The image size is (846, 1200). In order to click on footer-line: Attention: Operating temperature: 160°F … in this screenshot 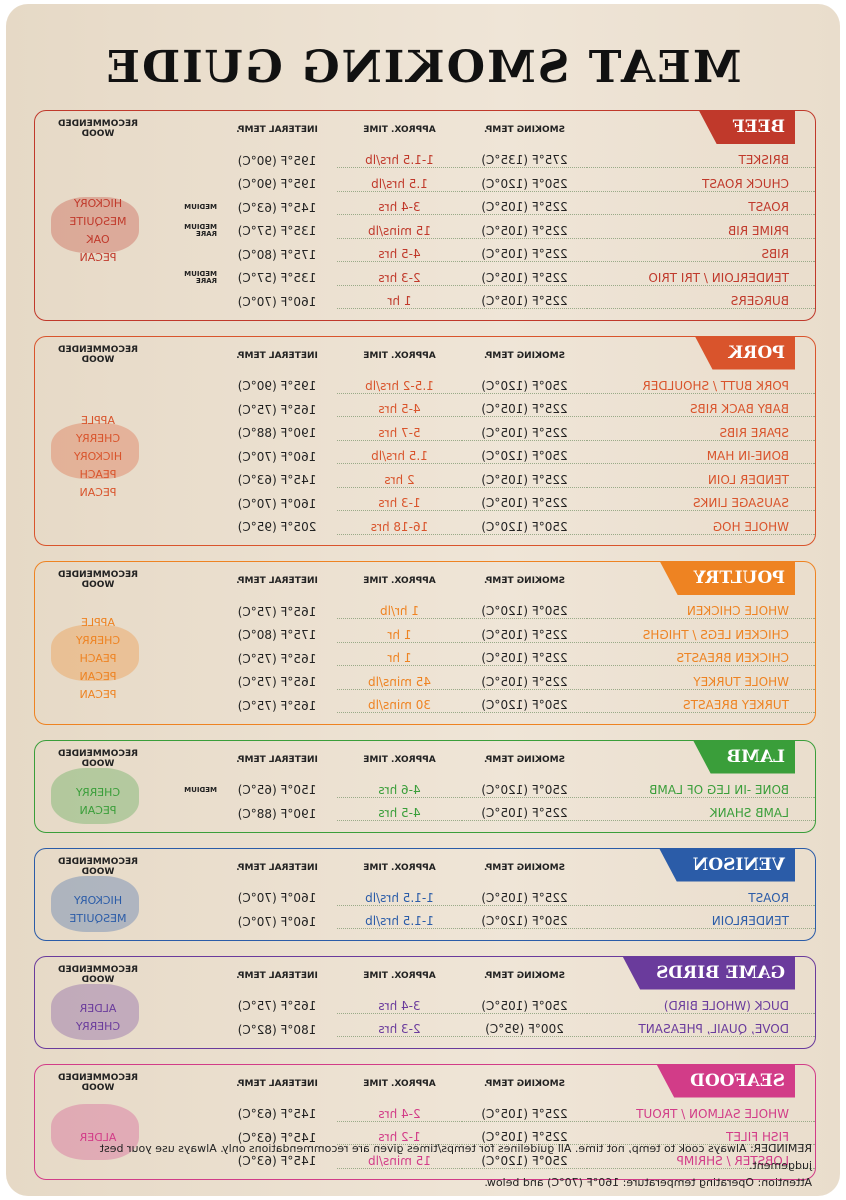, I will do `click(648, 1182)`.